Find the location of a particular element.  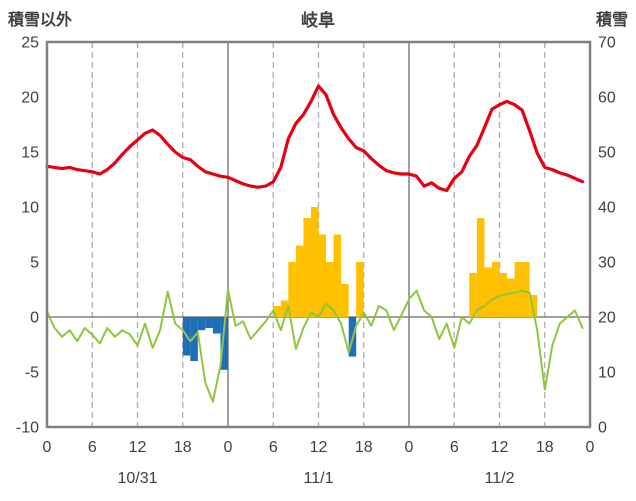

svg-text: 5 is located at coordinates (34, 263).